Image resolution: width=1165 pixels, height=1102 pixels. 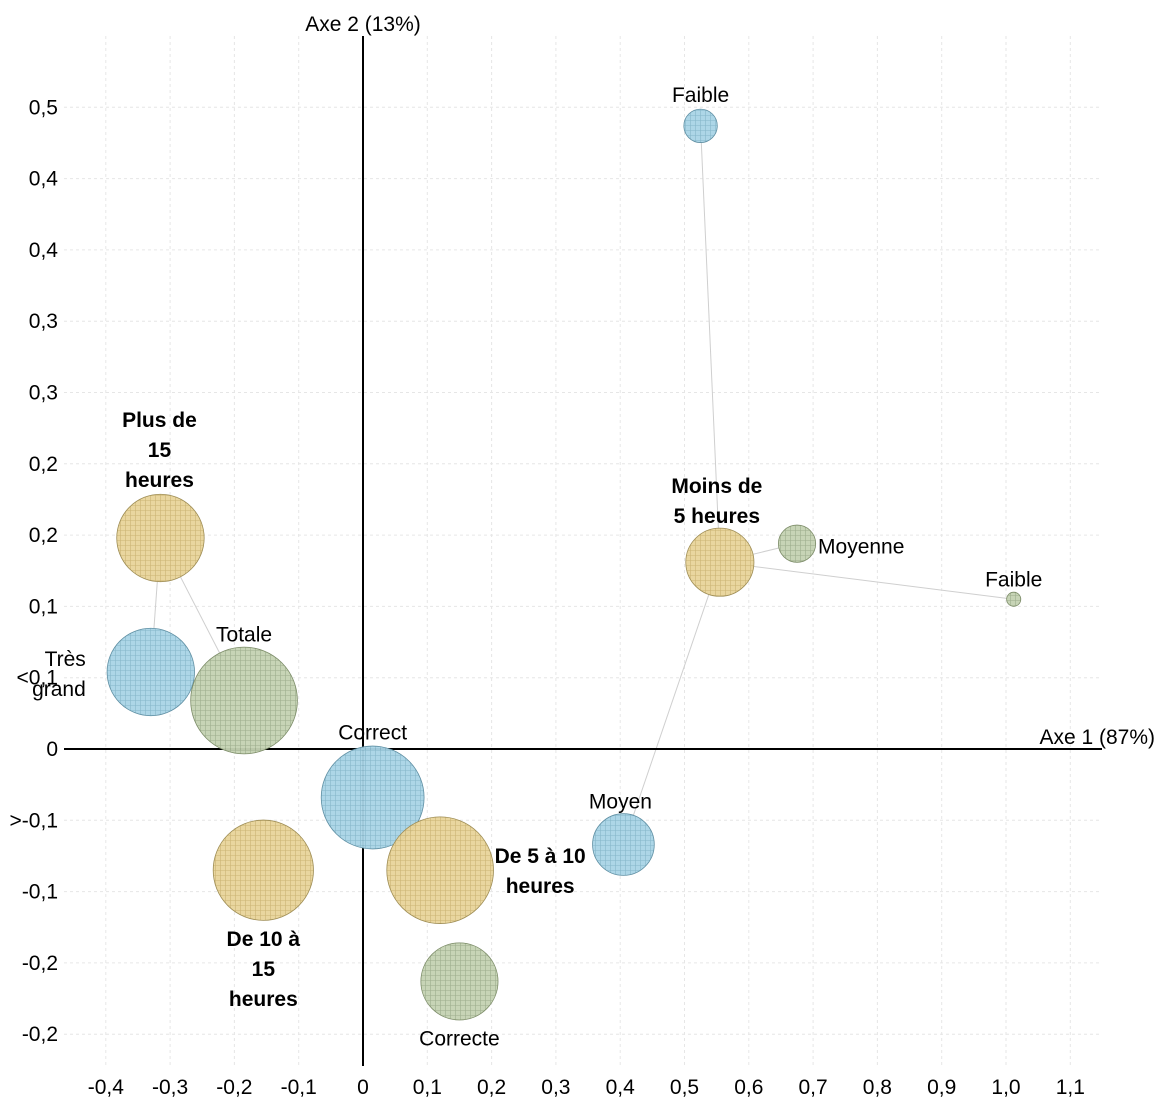 What do you see at coordinates (363, 1087) in the screenshot?
I see `x-tick-label: 0` at bounding box center [363, 1087].